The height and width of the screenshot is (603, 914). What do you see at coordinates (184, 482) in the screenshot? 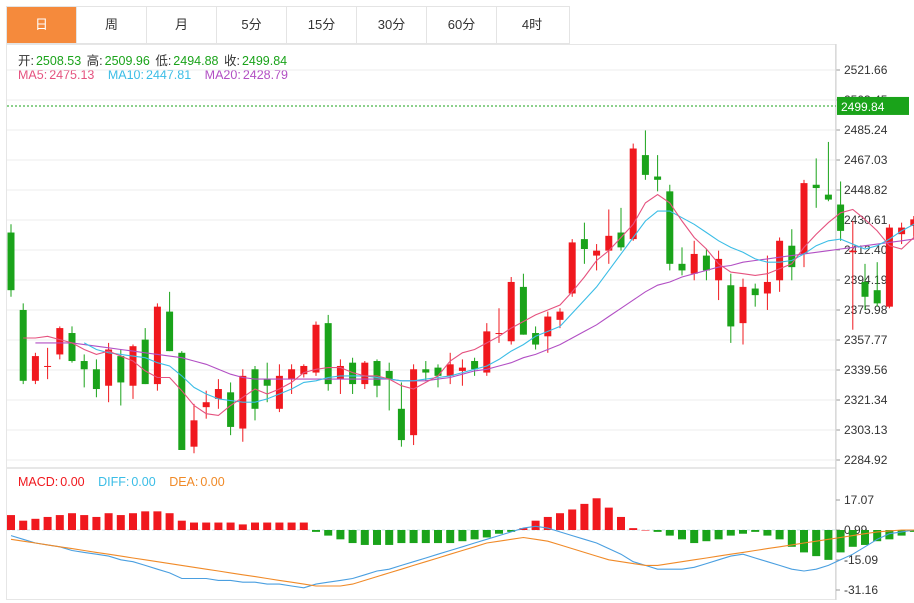
I see `dea-label: DEA:` at bounding box center [184, 482].